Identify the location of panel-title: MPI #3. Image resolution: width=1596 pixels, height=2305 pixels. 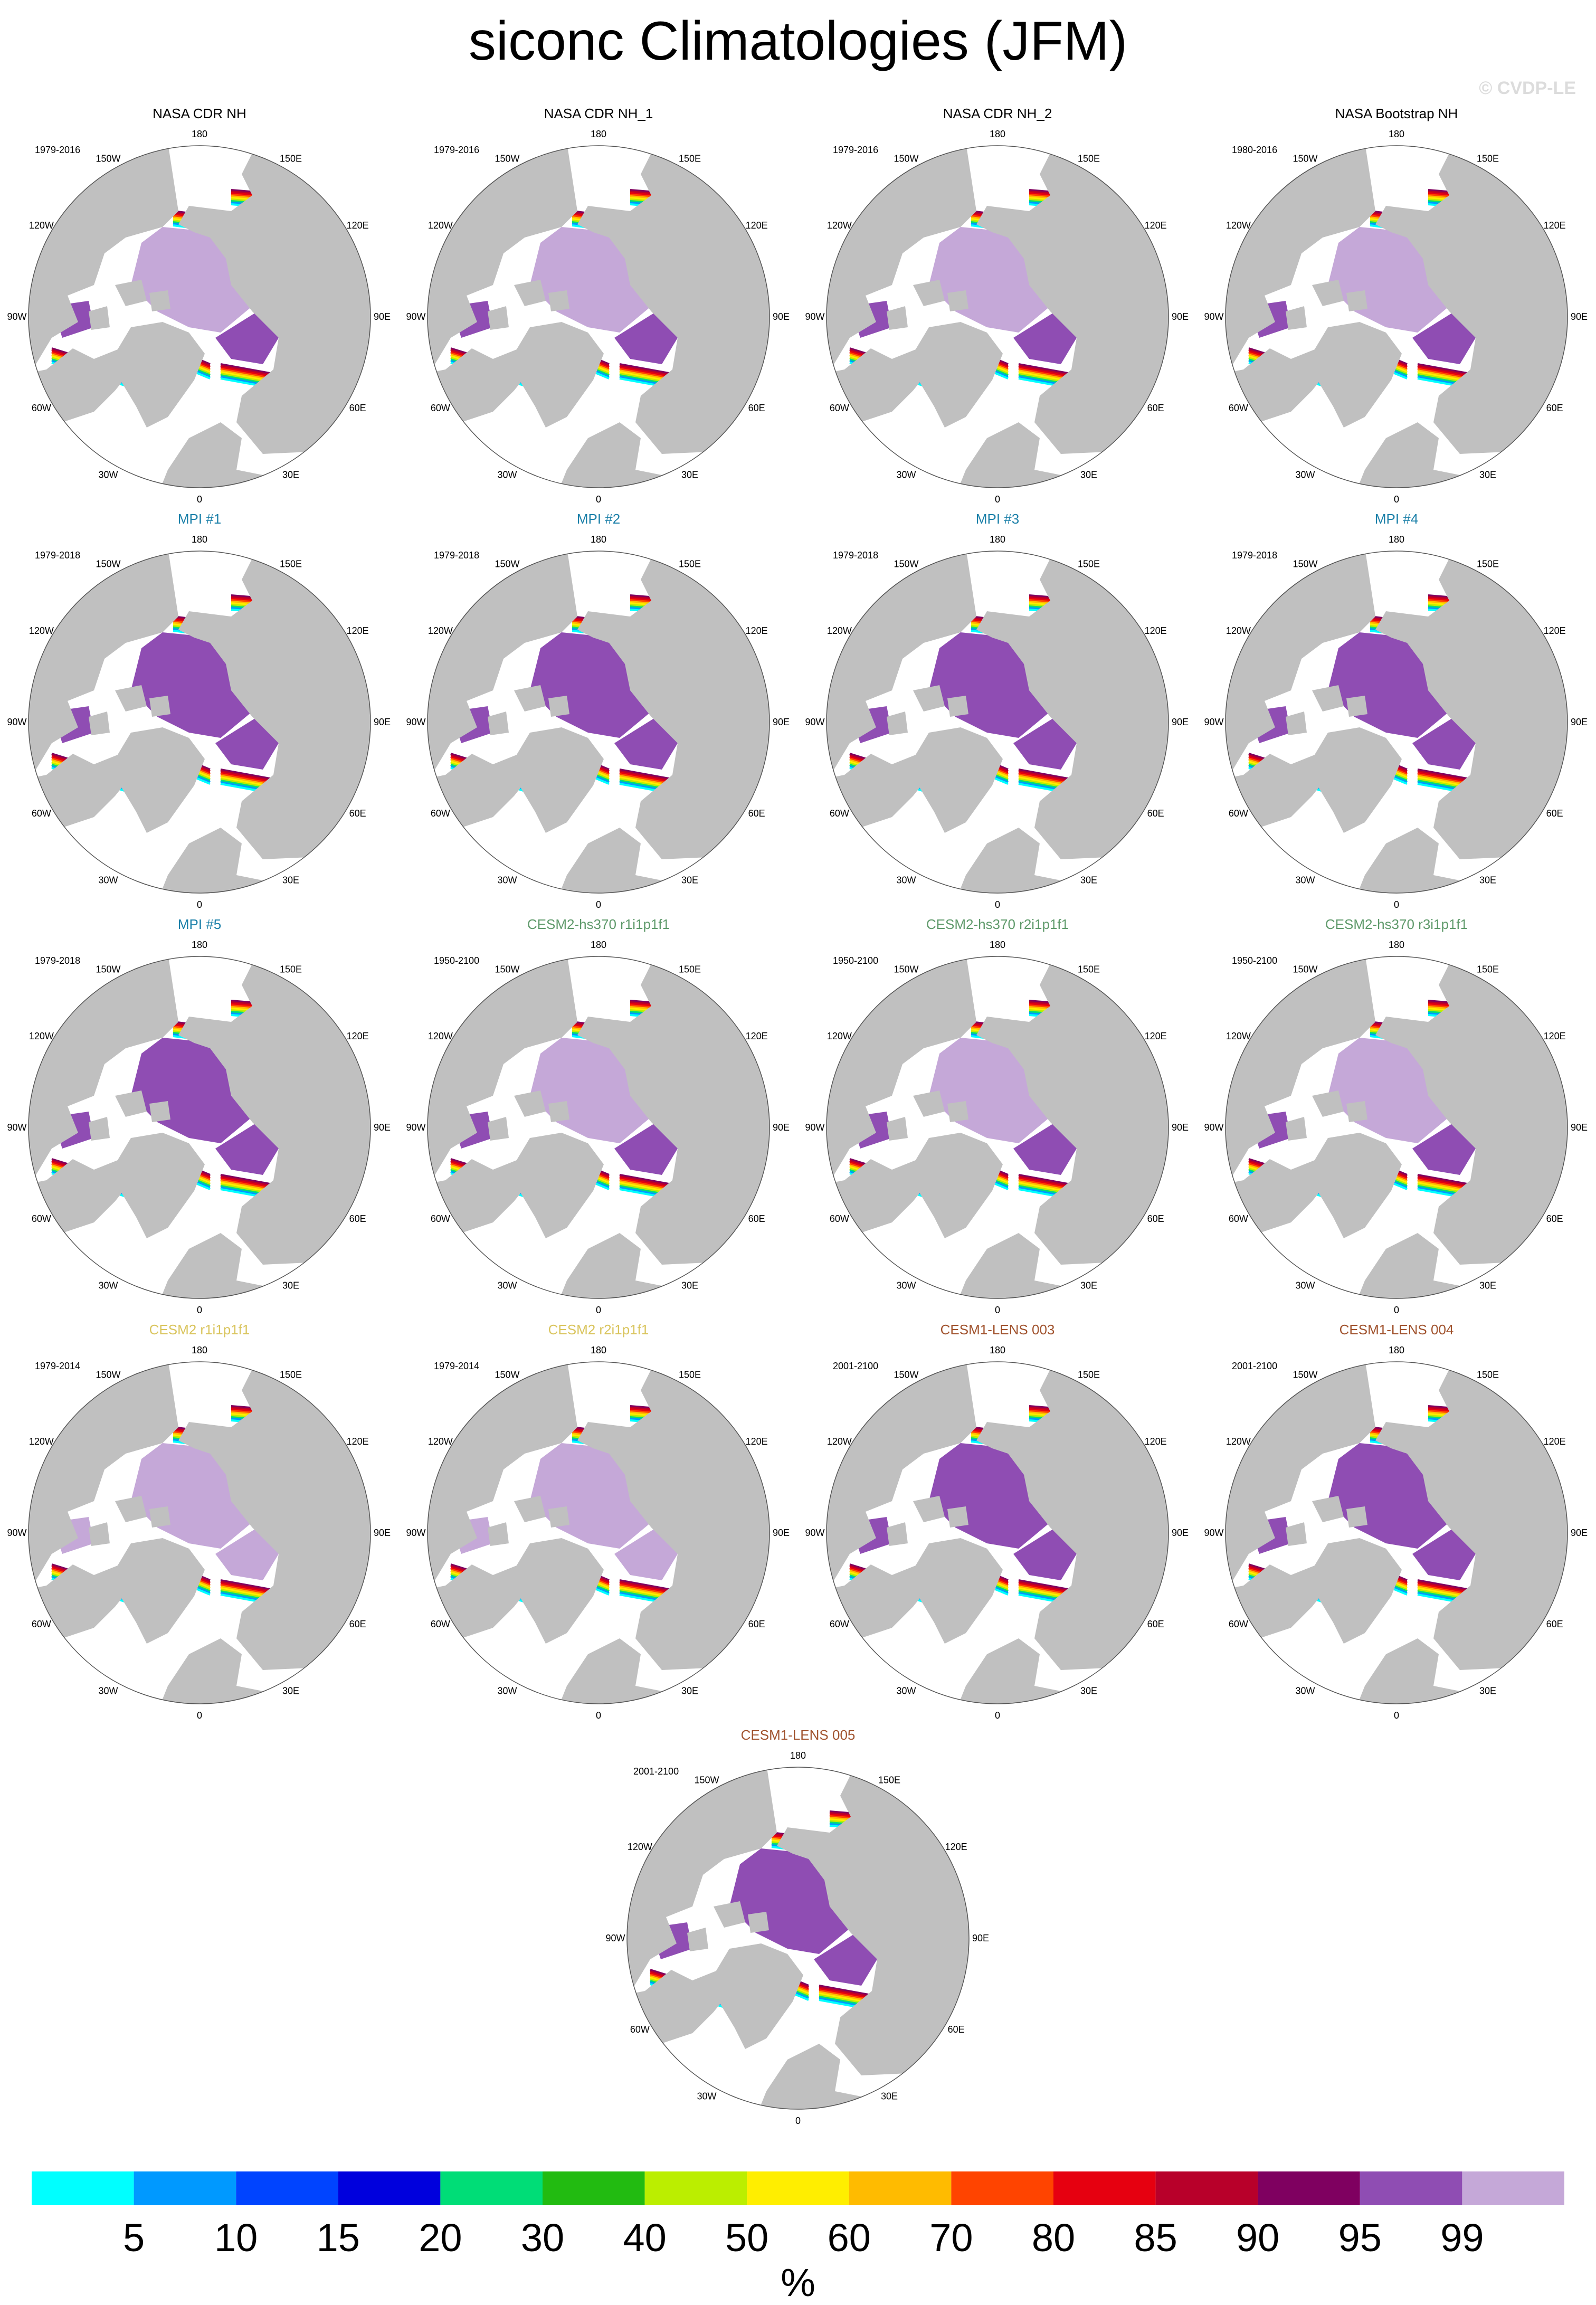
(997, 519).